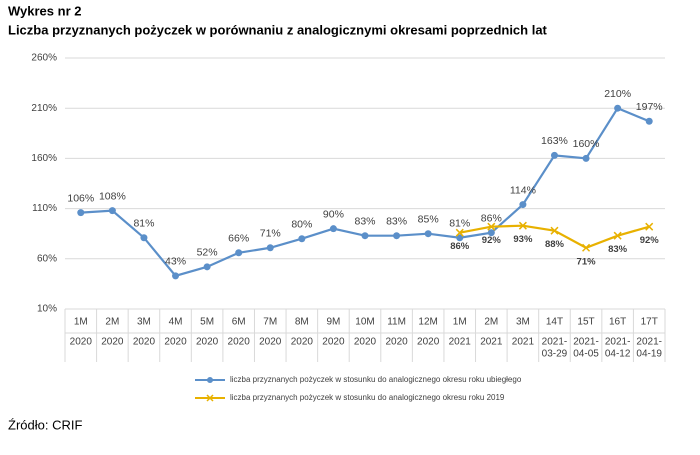 The width and height of the screenshot is (700, 455). Describe the element at coordinates (523, 190) in the screenshot. I see `data-label: 114%` at that location.